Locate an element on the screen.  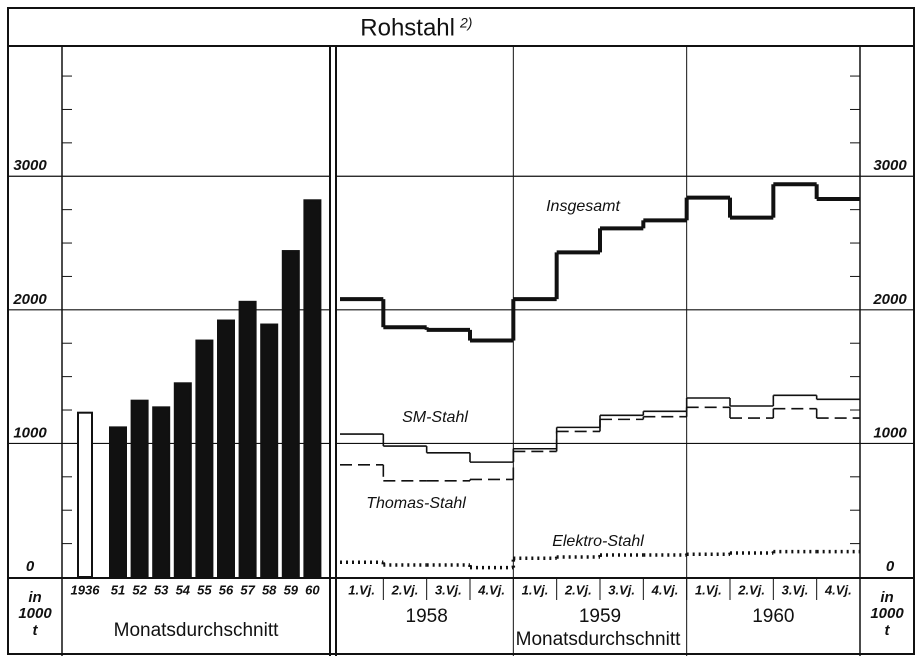
x-tick-label: 55 is located at coordinates (204, 589).